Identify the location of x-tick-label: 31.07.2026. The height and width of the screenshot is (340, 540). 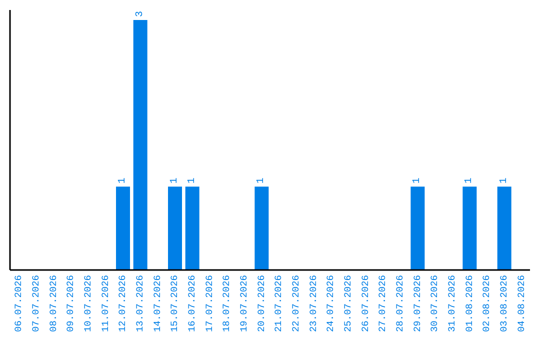
(452, 303).